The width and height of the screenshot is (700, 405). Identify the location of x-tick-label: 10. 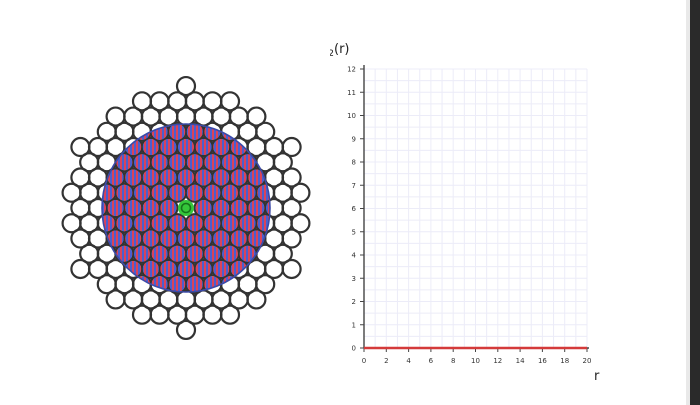
(475, 361).